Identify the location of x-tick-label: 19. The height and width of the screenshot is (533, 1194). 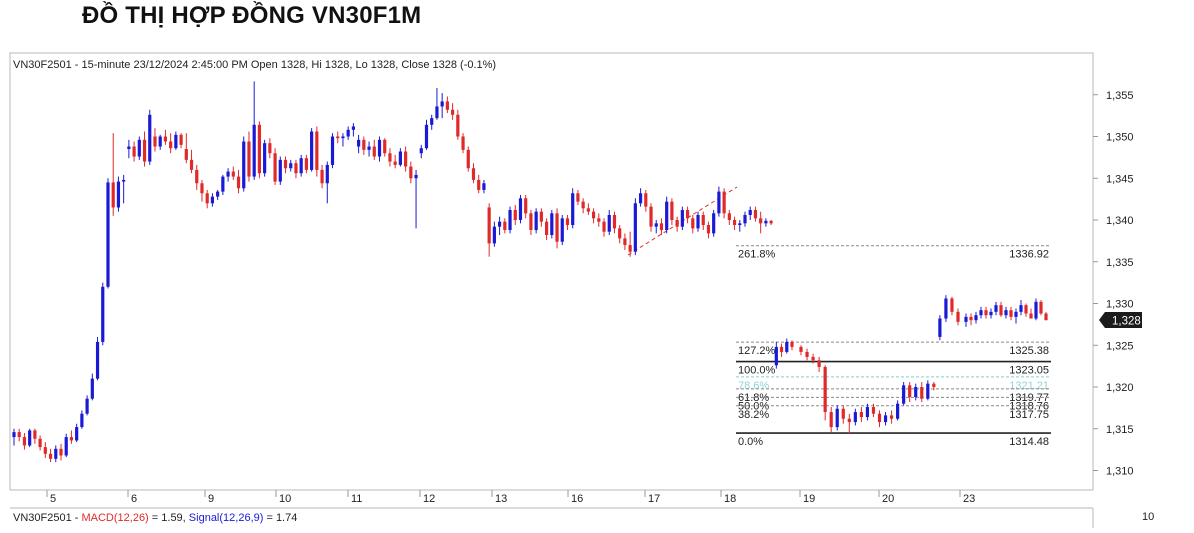
(809, 499).